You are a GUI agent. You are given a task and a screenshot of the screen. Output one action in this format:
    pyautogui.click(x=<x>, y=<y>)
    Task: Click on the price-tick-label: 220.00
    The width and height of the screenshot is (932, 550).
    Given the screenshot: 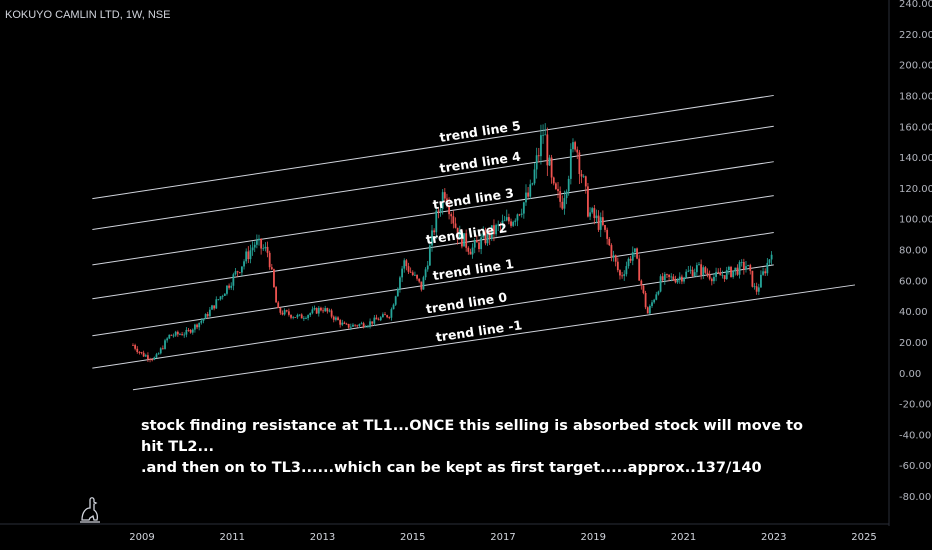 What is the action you would take?
    pyautogui.click(x=915, y=35)
    